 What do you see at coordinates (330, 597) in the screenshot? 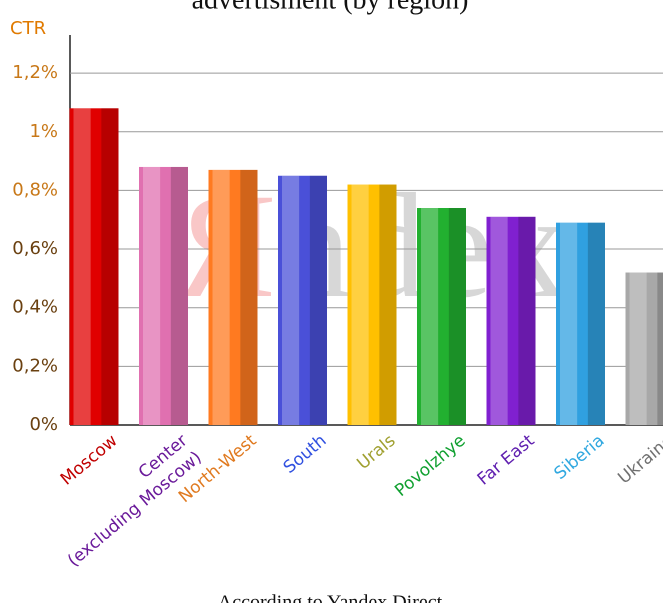
I see `footer: According to Yandex Direct` at bounding box center [330, 597].